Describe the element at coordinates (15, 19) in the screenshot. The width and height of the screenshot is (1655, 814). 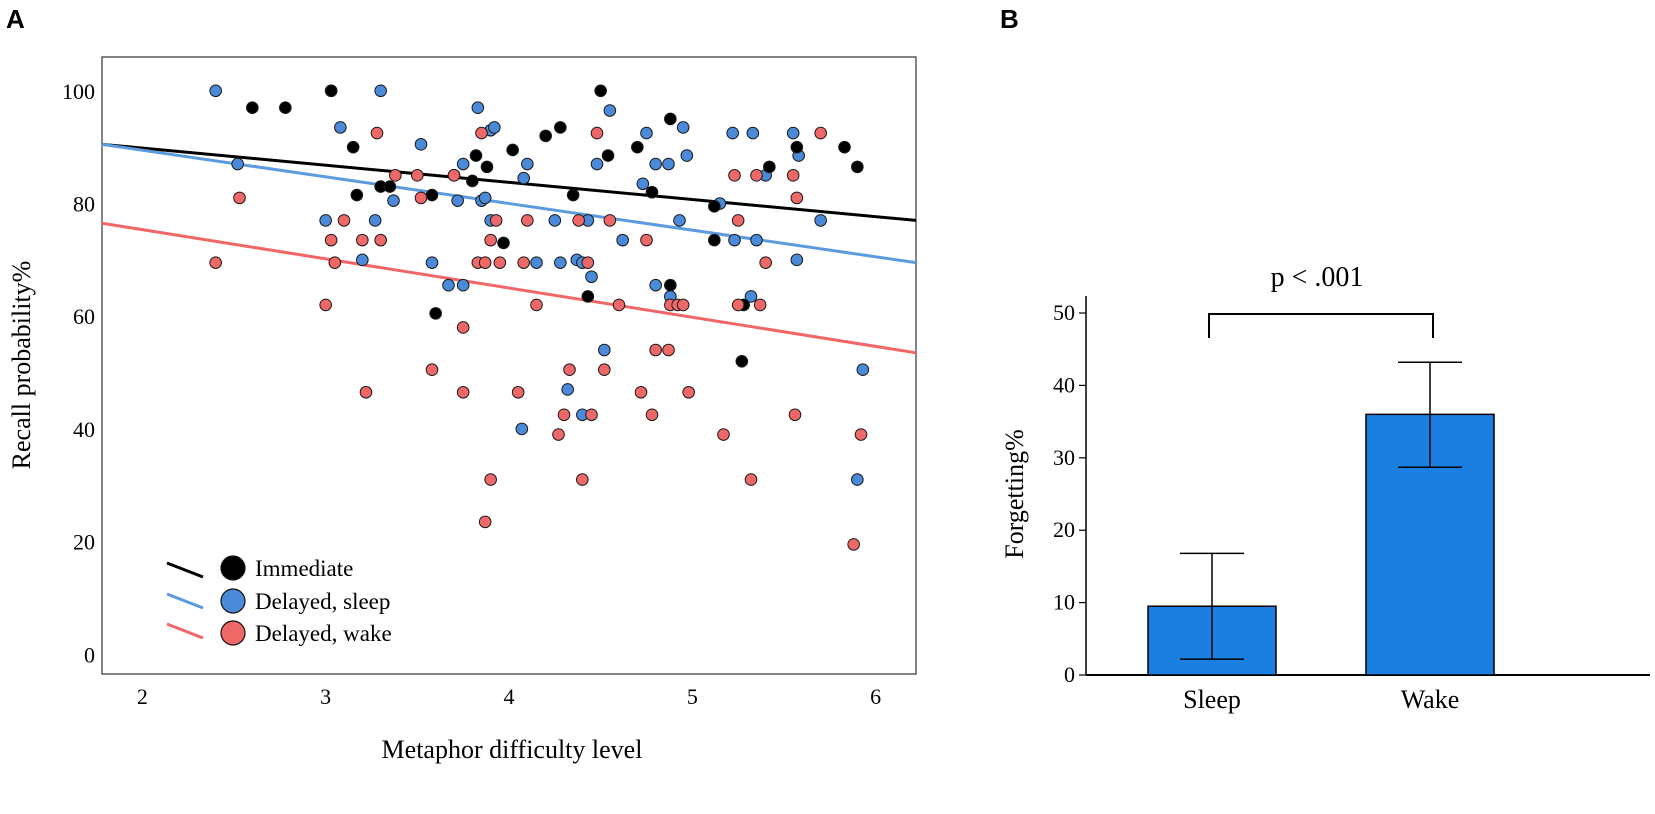
I see `panel-a-label: A` at that location.